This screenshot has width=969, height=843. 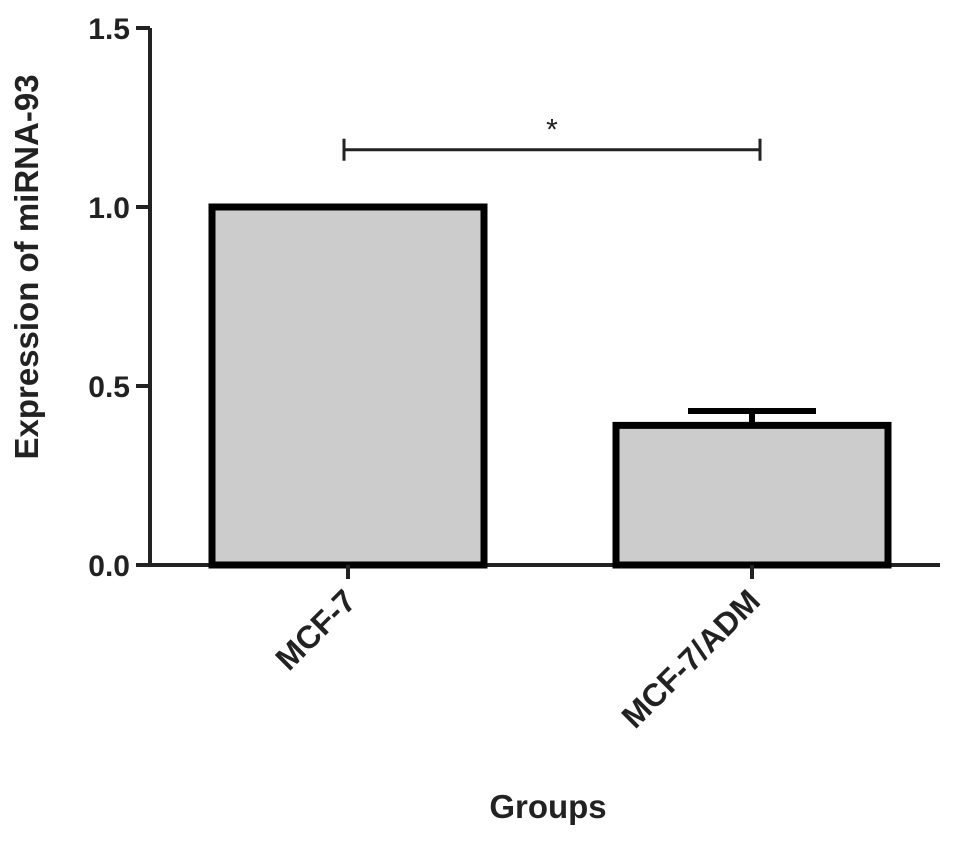 I want to click on y-axis-title: Expression of miRNA-93, so click(x=26, y=266).